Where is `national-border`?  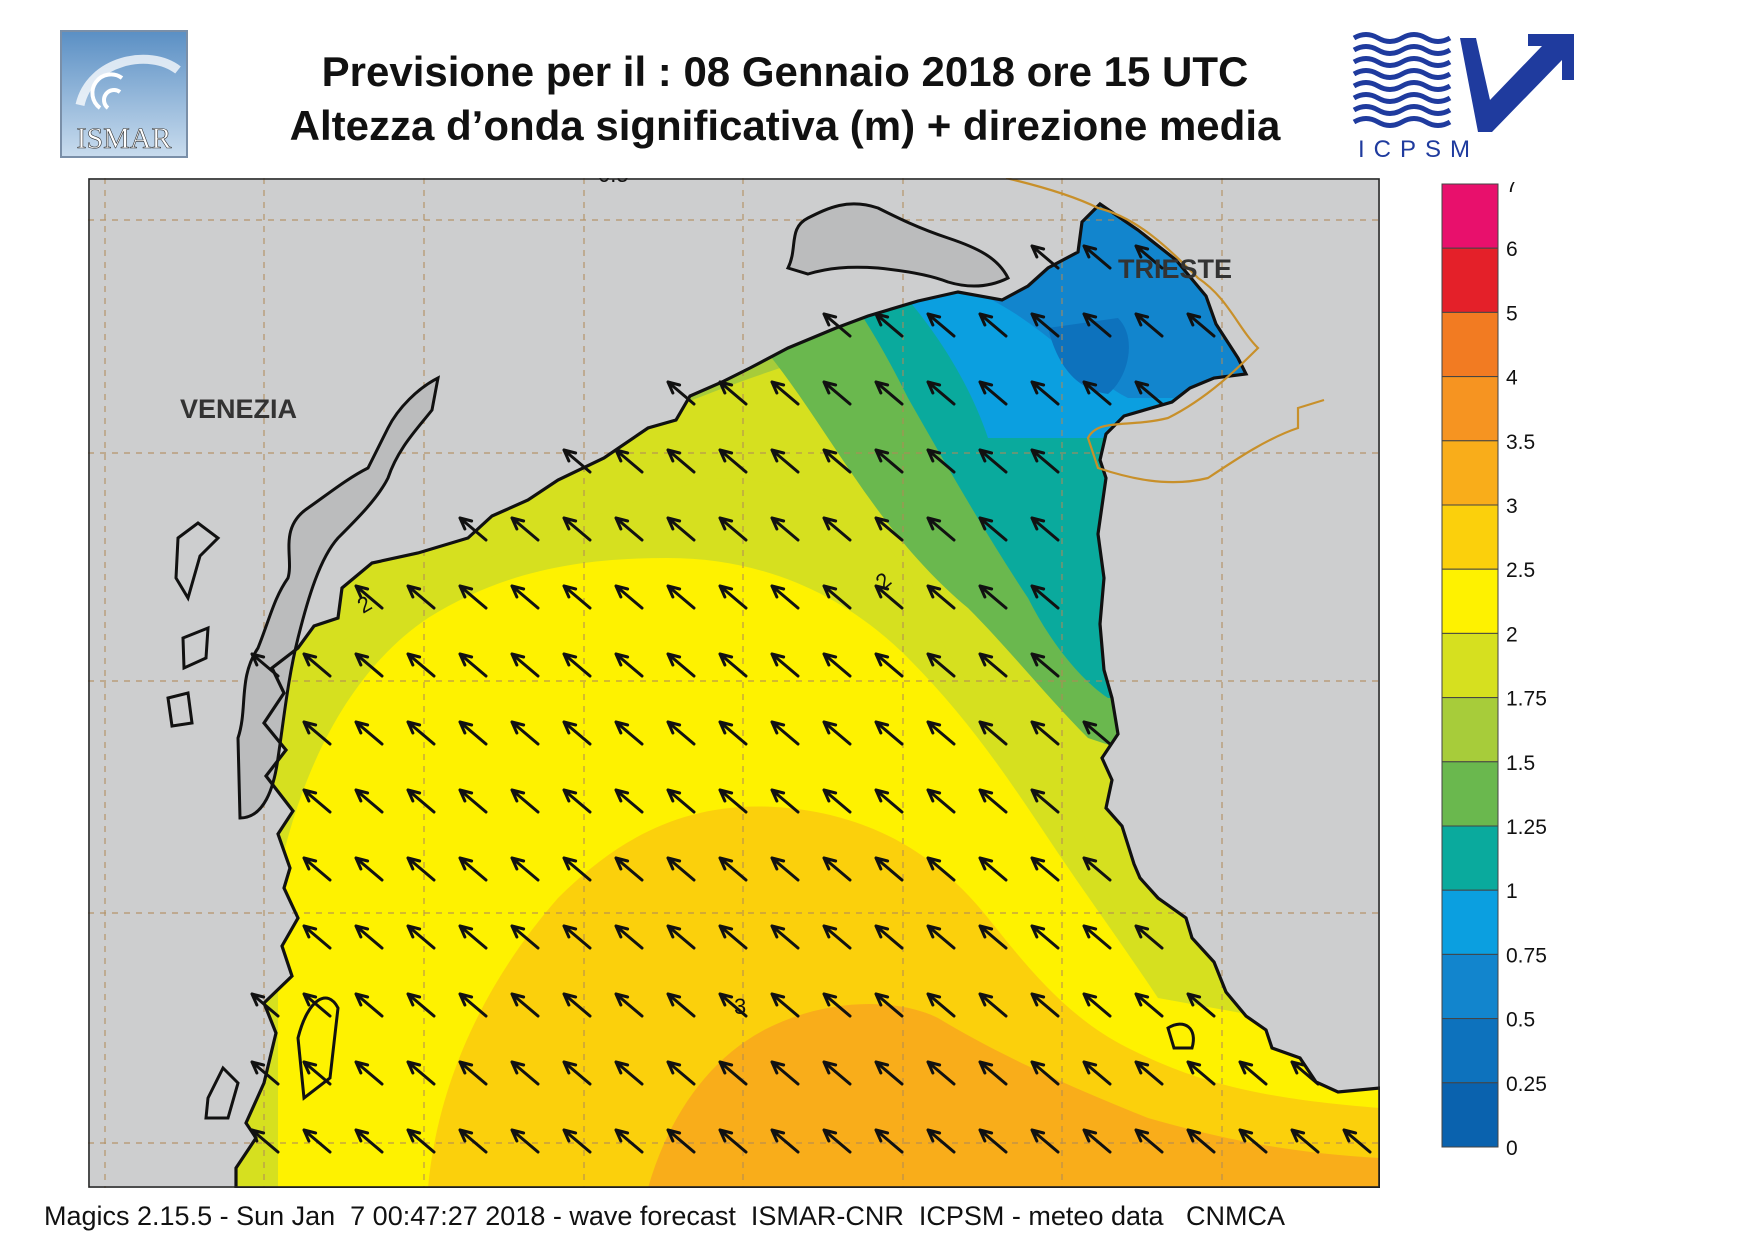
national-border is located at coordinates (1165, 331).